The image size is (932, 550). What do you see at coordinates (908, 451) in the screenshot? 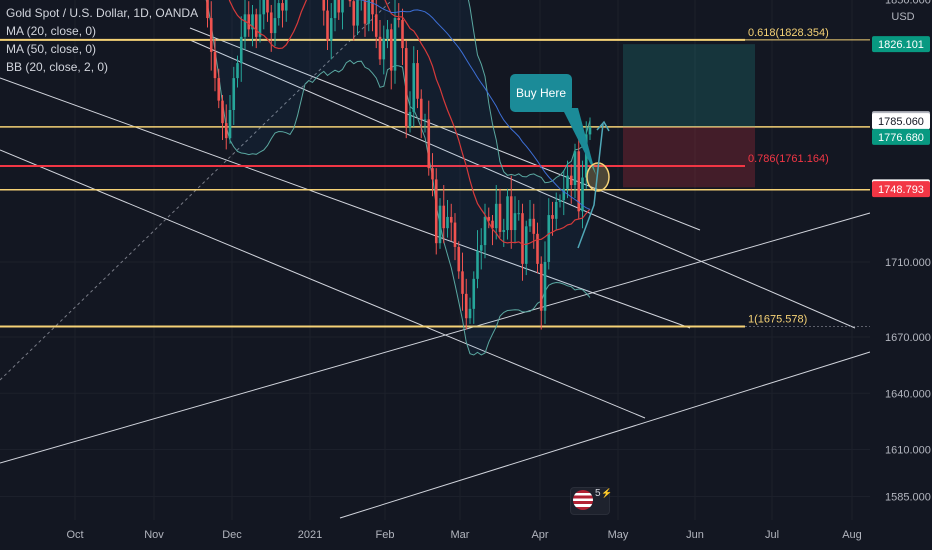
I see `price-tick: 1610.000` at bounding box center [908, 451].